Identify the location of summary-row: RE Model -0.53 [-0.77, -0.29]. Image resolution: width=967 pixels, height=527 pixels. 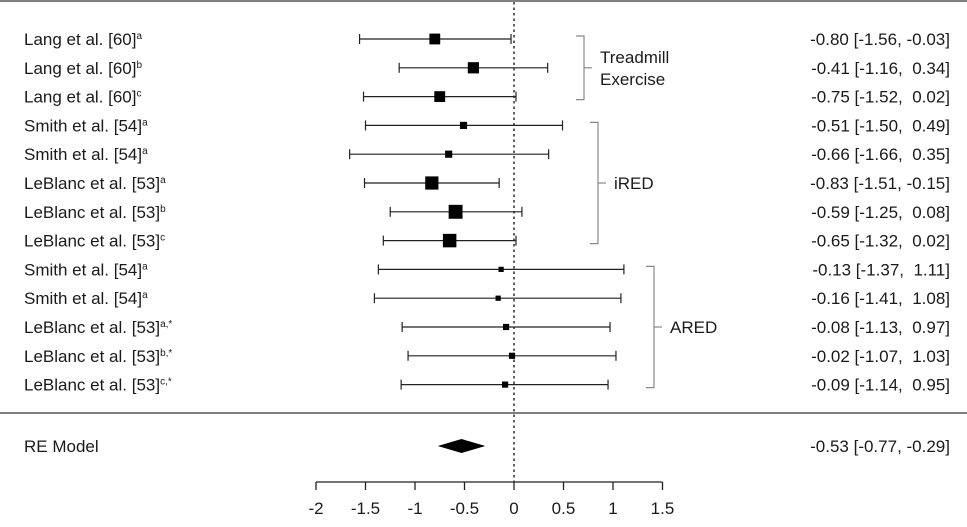
(487, 446).